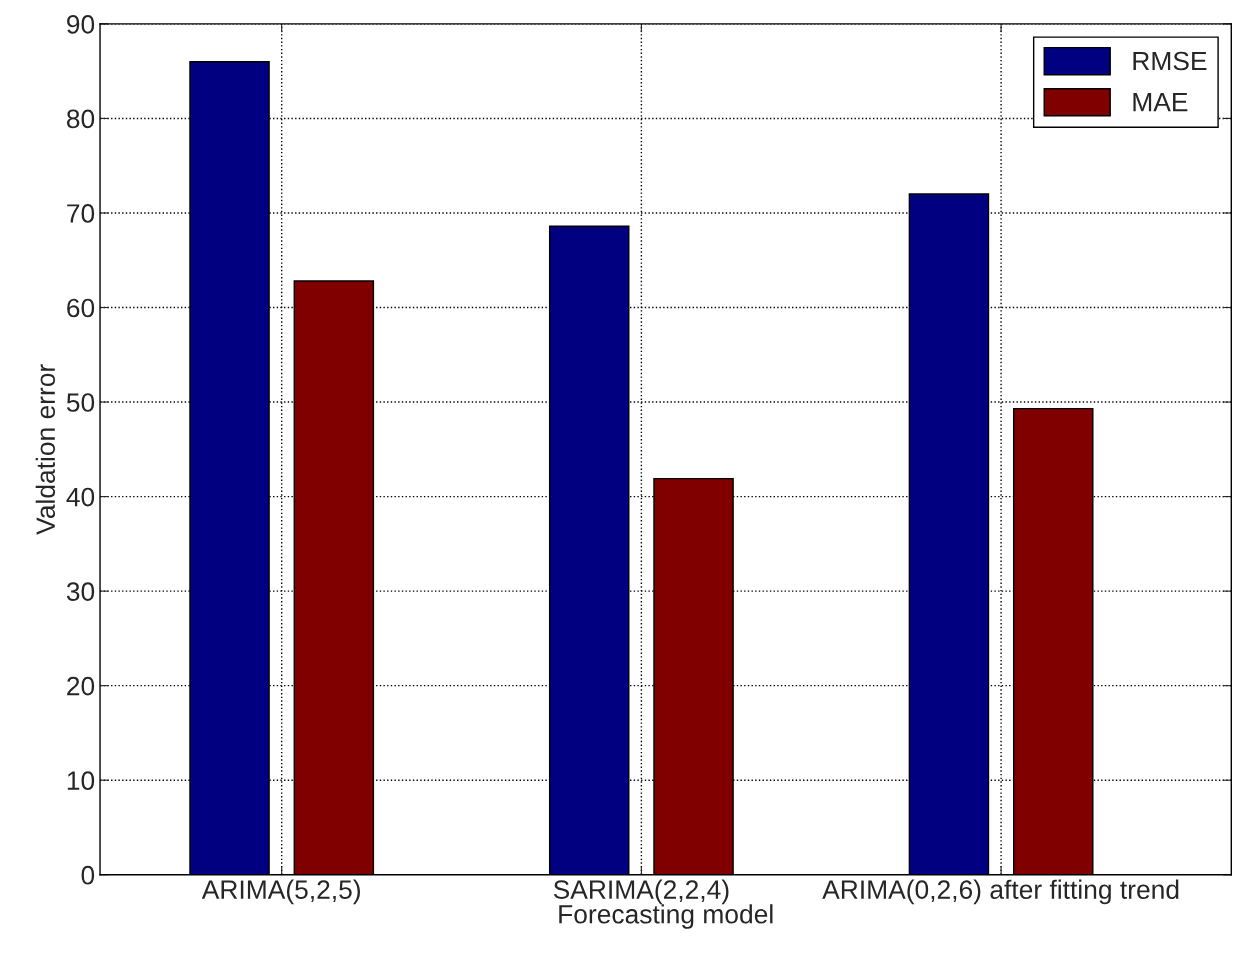 The image size is (1235, 956). What do you see at coordinates (666, 916) in the screenshot?
I see `x-axis-title: Forecasting model` at bounding box center [666, 916].